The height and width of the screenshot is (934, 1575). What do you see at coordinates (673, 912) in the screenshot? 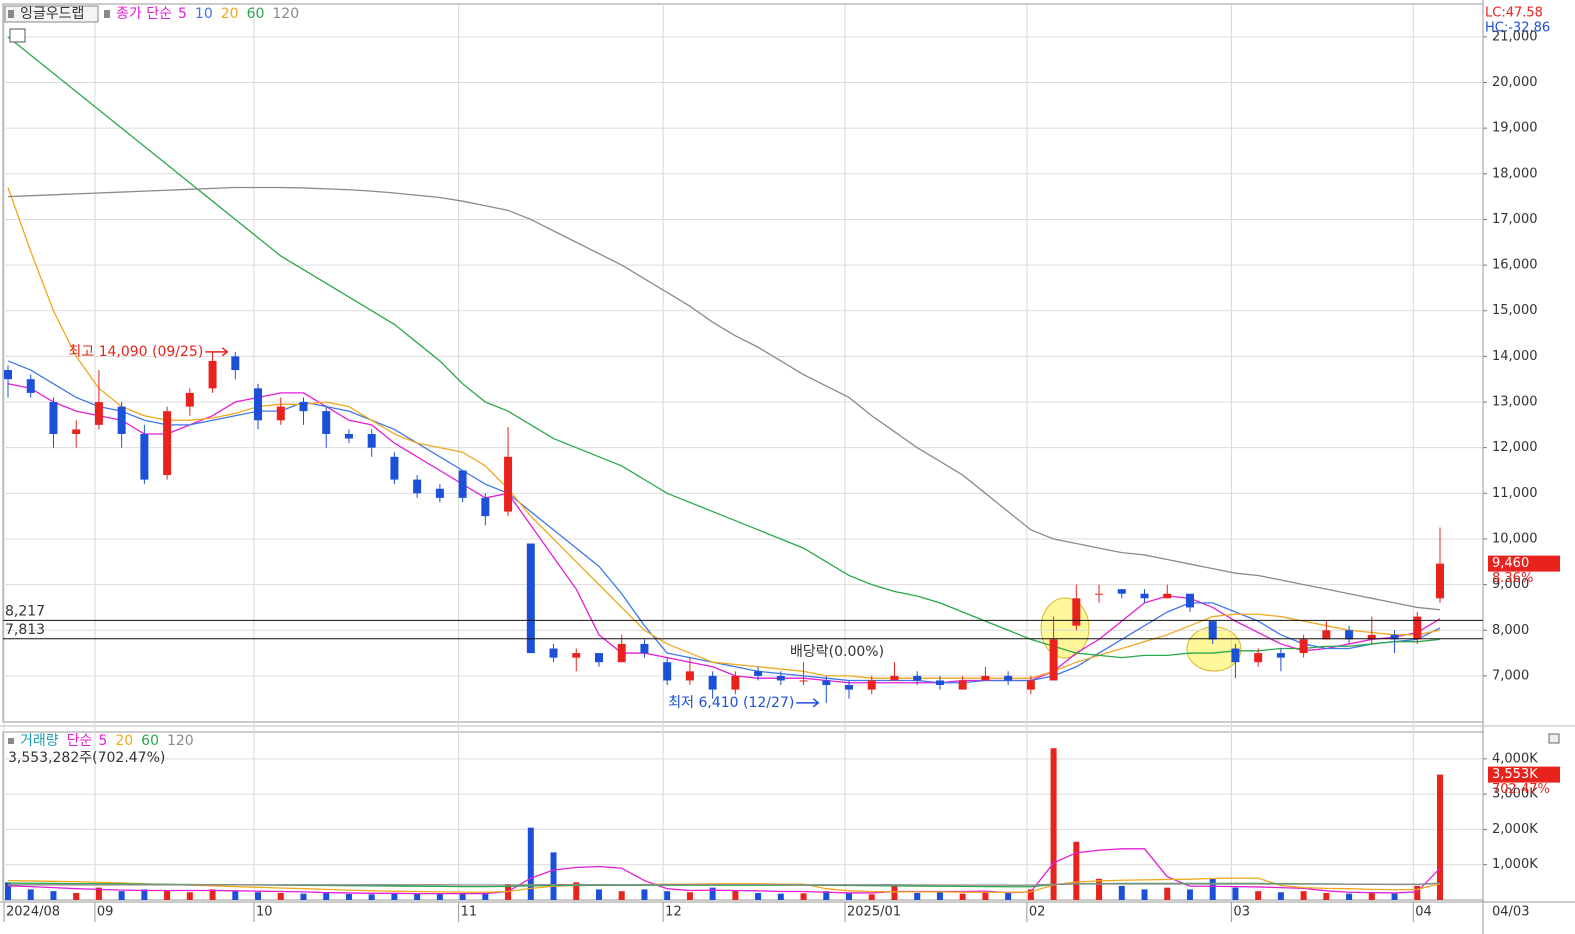
I see `x-tick-label: 12` at bounding box center [673, 912].